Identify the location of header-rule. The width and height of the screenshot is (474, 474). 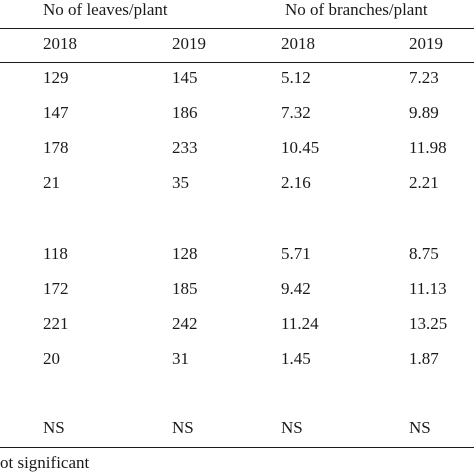
(237, 28).